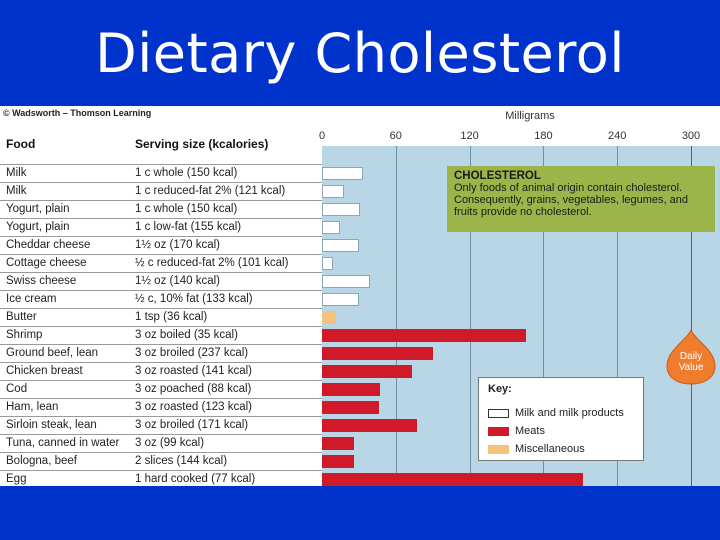 The width and height of the screenshot is (720, 540). What do you see at coordinates (170, 443) in the screenshot?
I see `serving-size: 3 oz (99 kcal)` at bounding box center [170, 443].